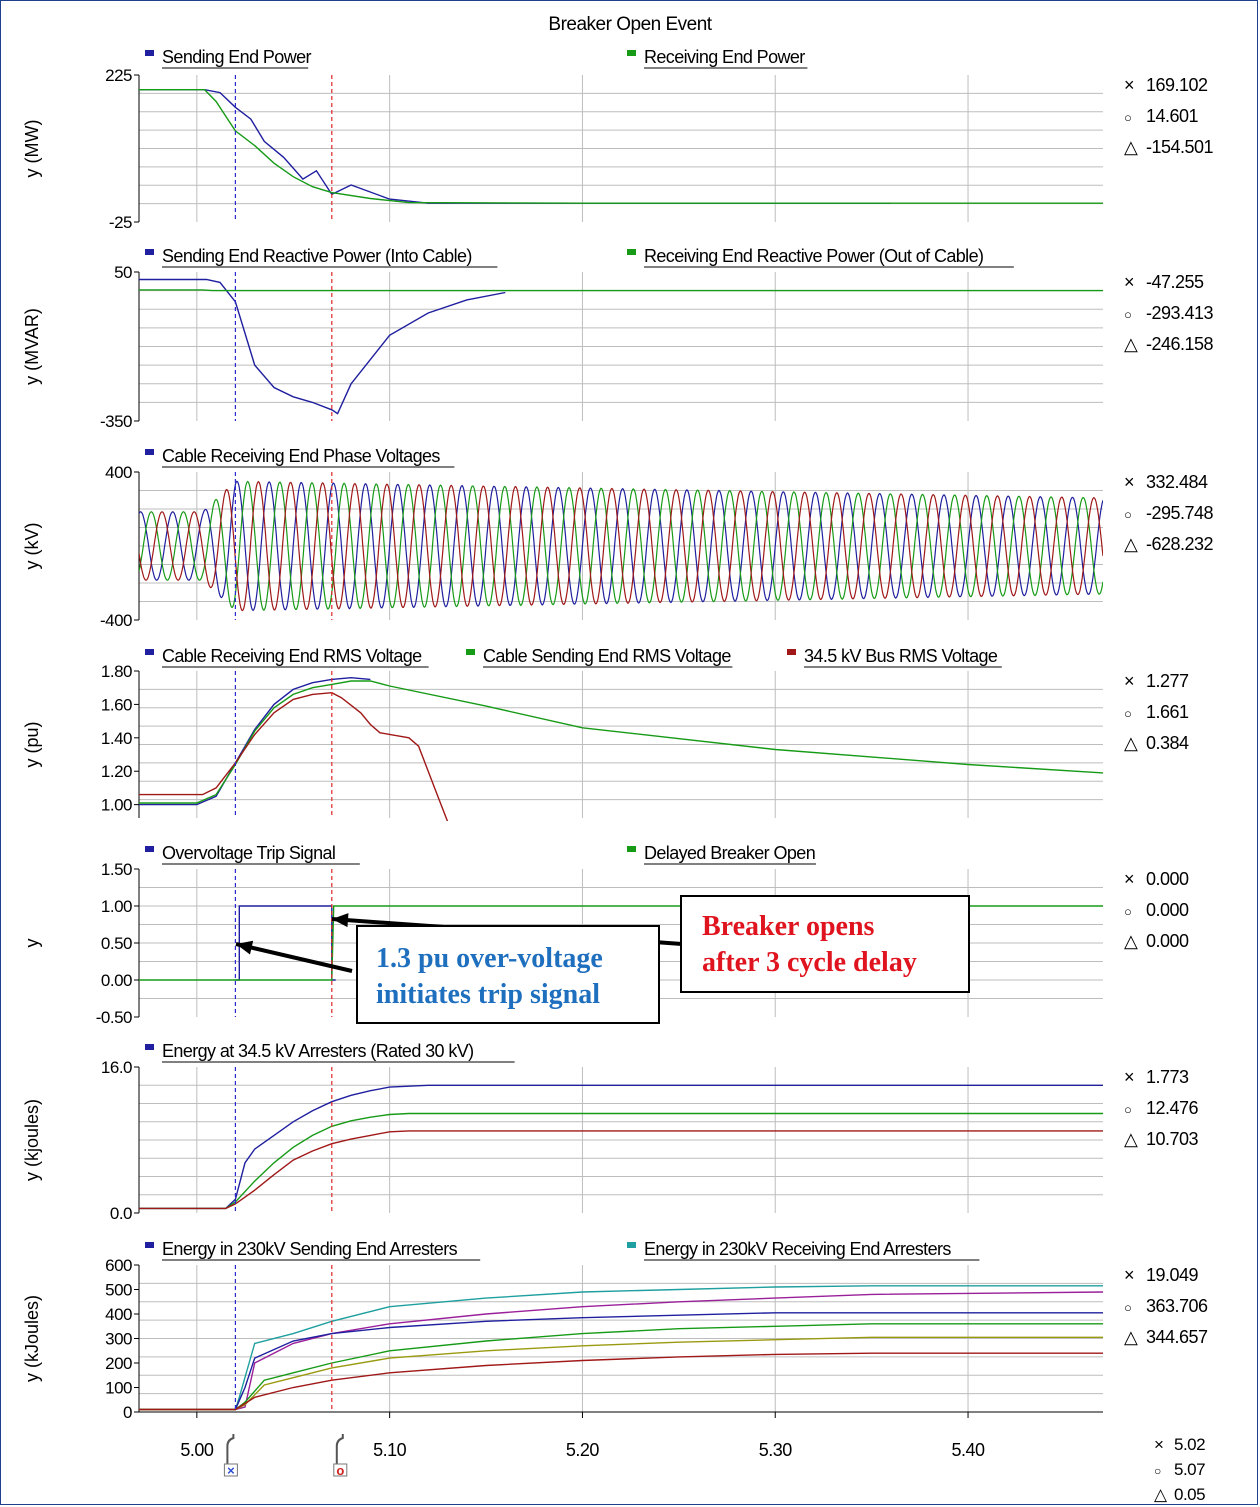 This screenshot has height=1507, width=1260. Describe the element at coordinates (1180, 544) in the screenshot. I see `readout-value: -628.232` at that location.